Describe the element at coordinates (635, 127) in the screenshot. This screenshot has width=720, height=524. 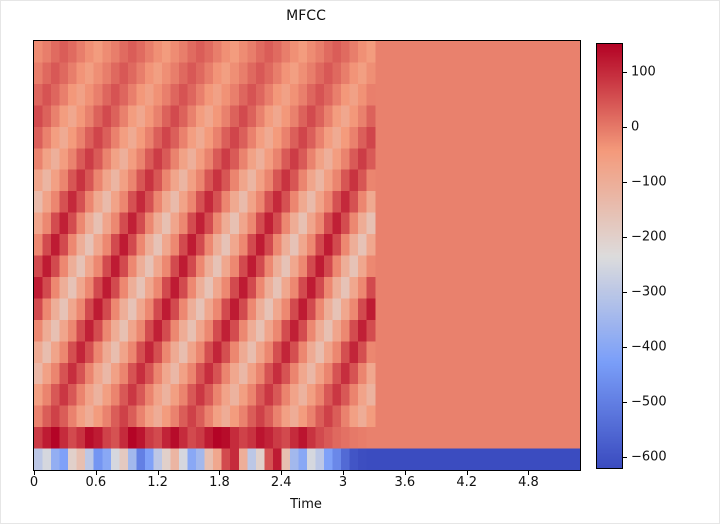
I see `colorbar-tick-label: 0` at that location.